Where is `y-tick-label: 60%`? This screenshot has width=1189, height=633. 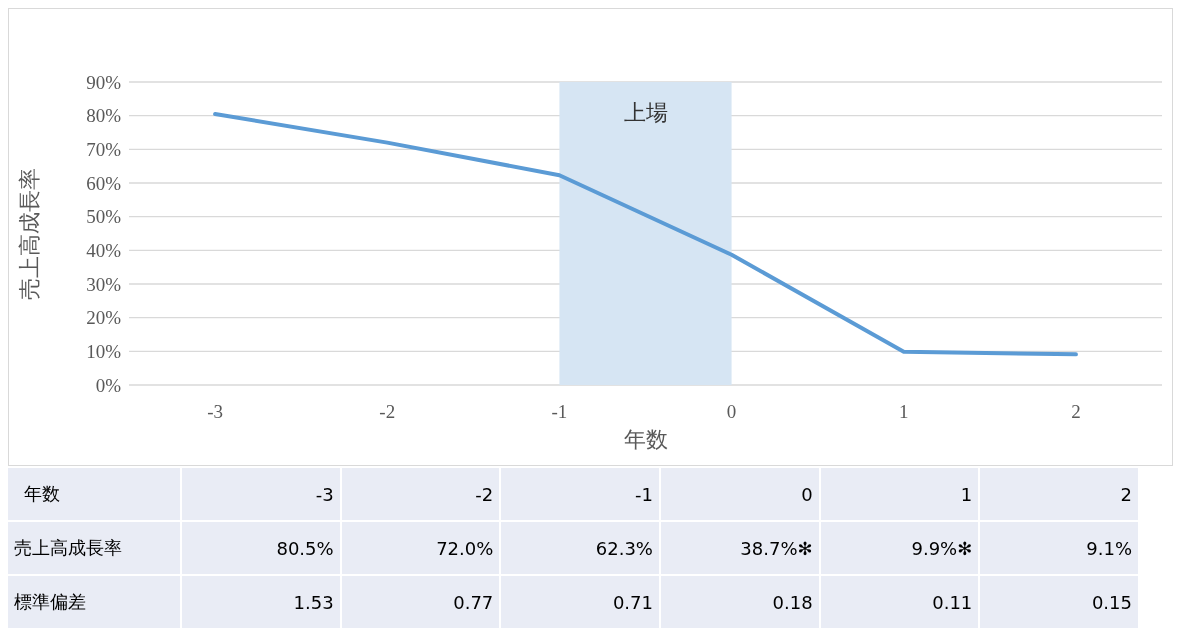
y-tick-label: 60% is located at coordinates (104, 183).